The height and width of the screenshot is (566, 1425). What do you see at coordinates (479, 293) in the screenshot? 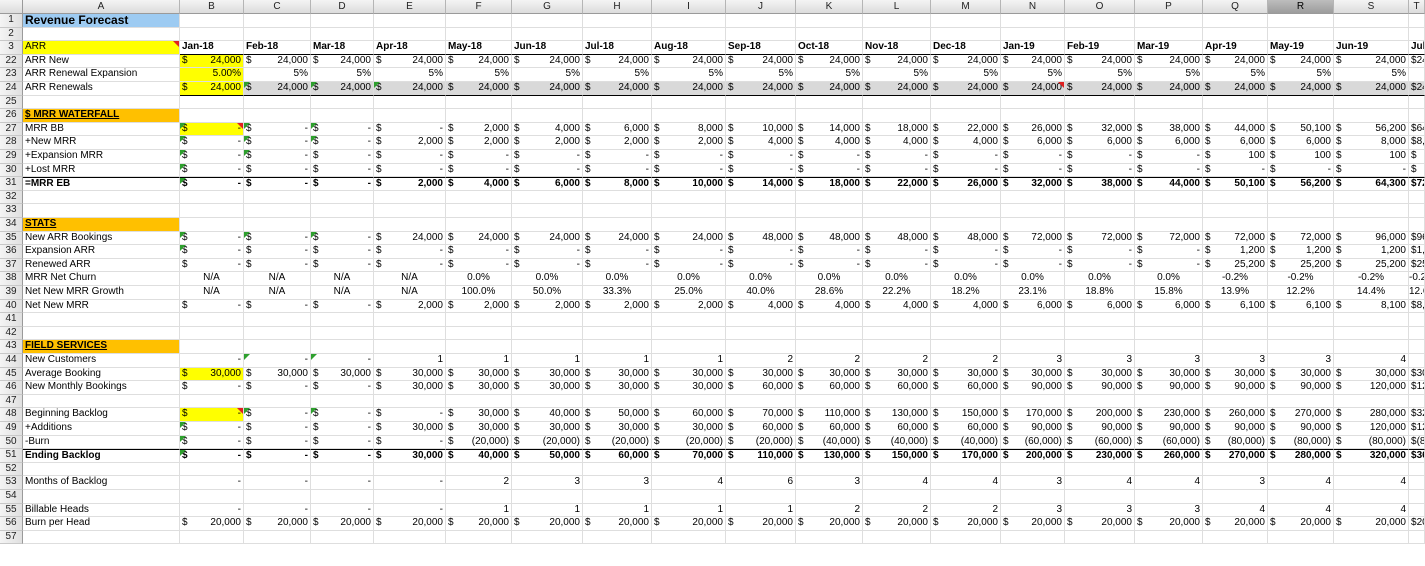
I see `data-cell: 100.0%` at bounding box center [479, 293].